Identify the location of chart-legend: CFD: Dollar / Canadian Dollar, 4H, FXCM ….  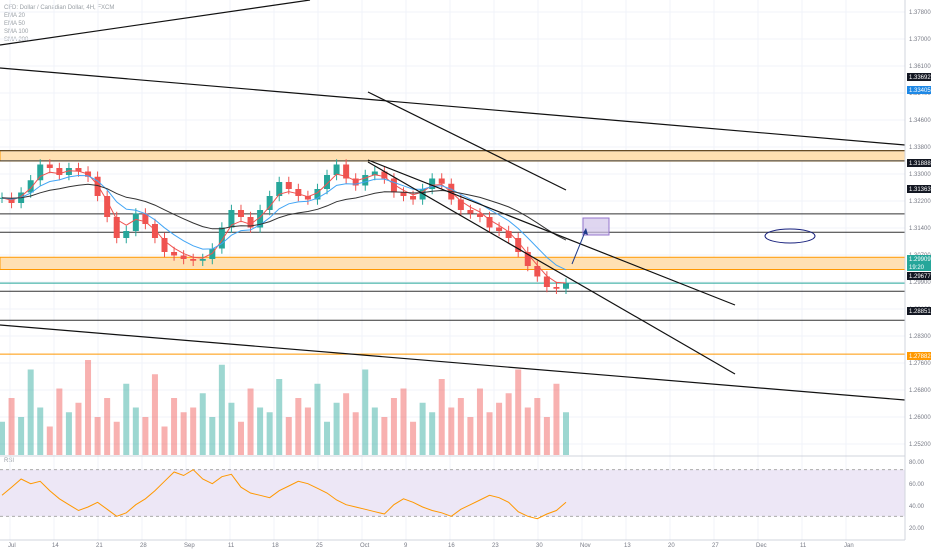
(59, 24).